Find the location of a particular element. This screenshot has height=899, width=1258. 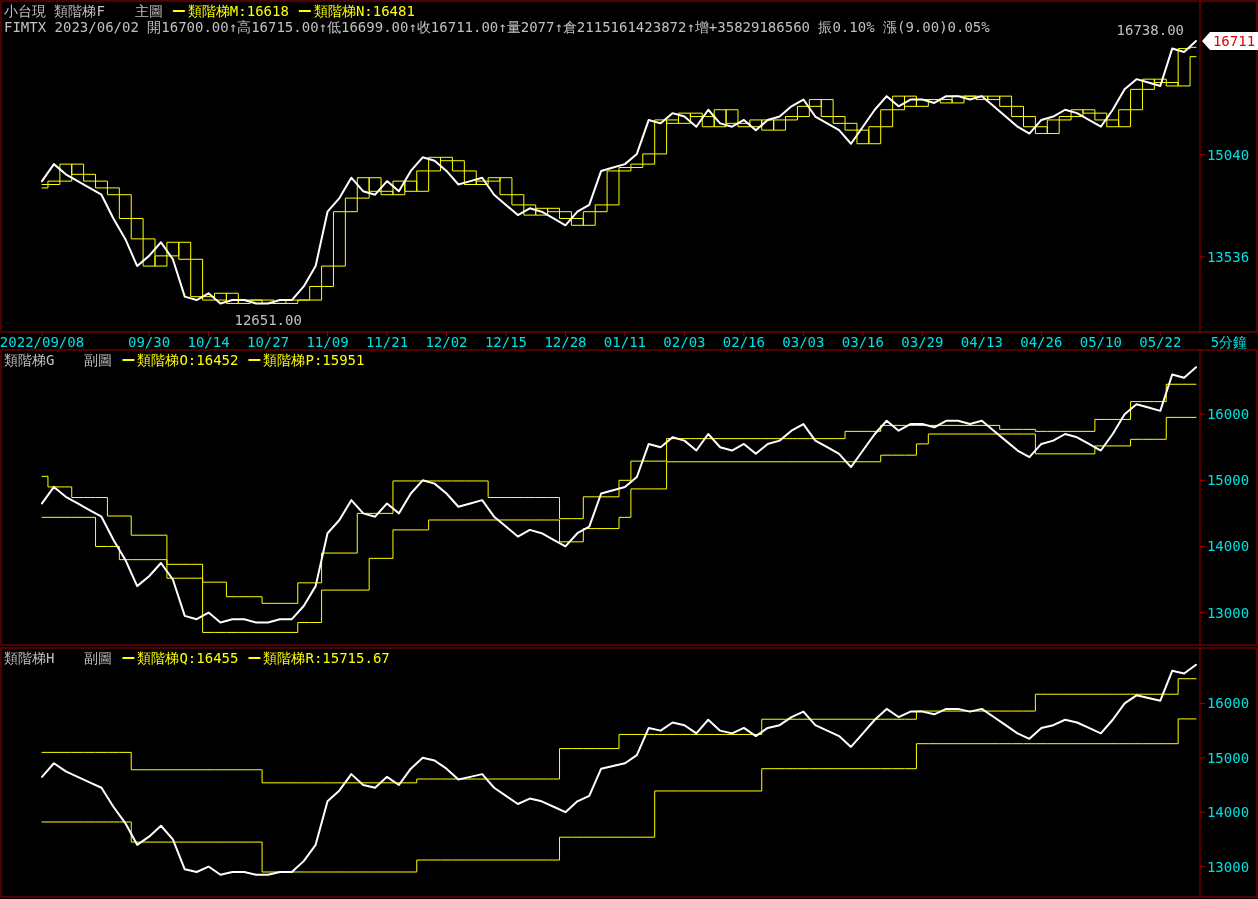

x-tick-label: 05/10 is located at coordinates (1100, 342).